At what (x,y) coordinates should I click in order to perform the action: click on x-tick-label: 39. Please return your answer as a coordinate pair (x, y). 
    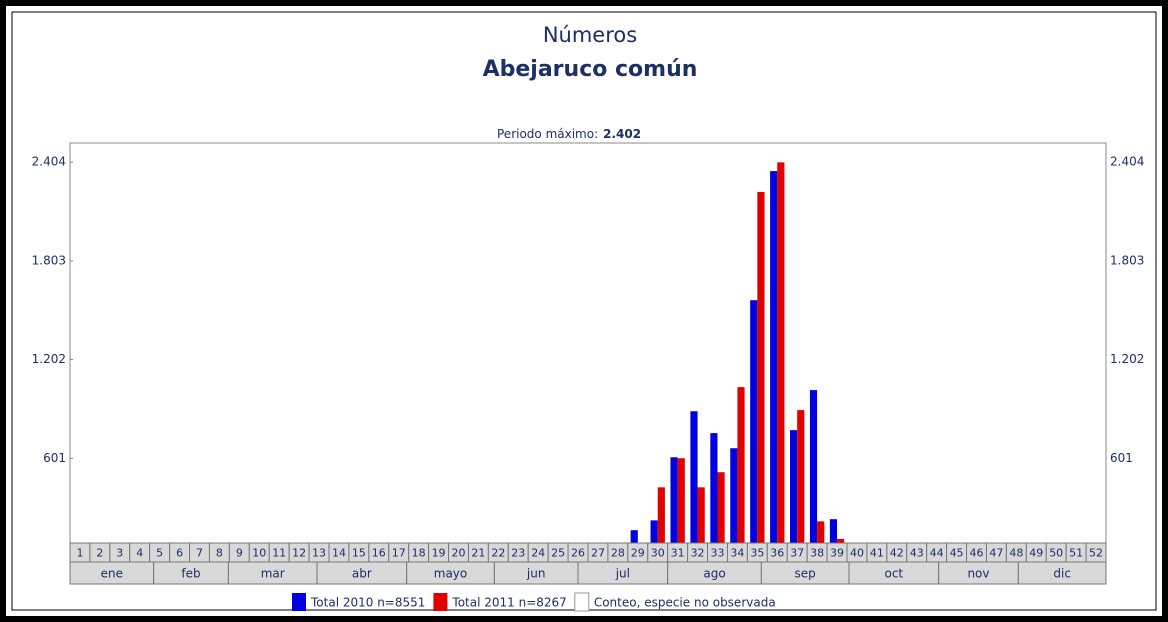
    Looking at the image, I should click on (837, 553).